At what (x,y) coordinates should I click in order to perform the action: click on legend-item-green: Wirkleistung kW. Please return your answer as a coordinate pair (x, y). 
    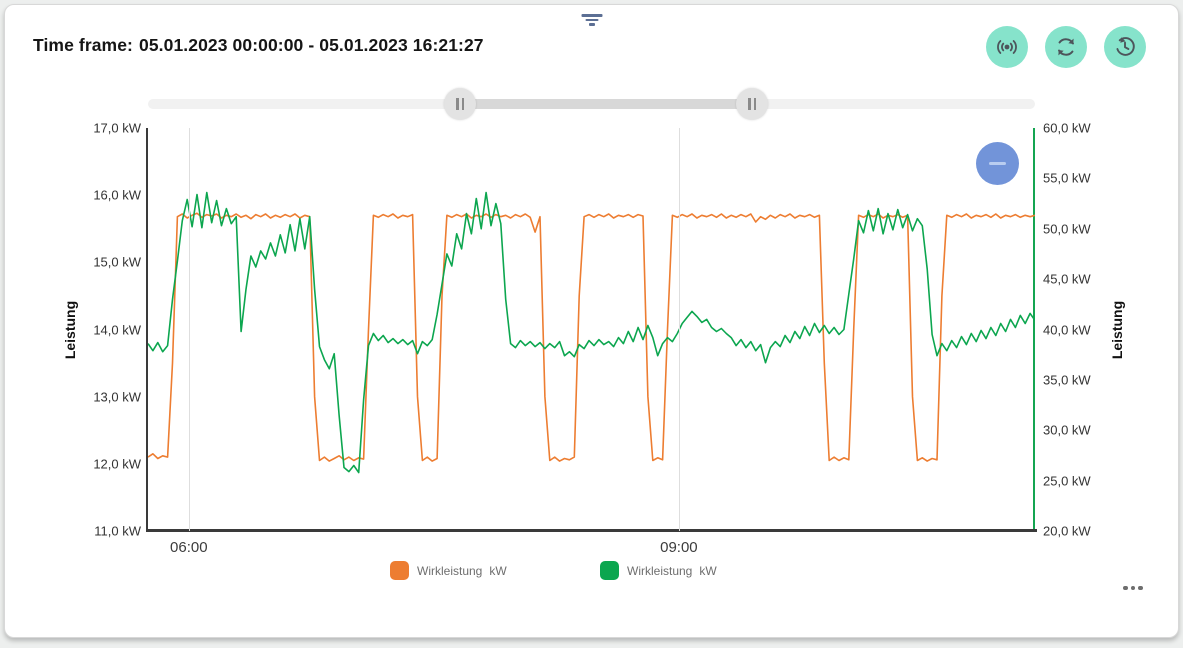
    Looking at the image, I should click on (658, 570).